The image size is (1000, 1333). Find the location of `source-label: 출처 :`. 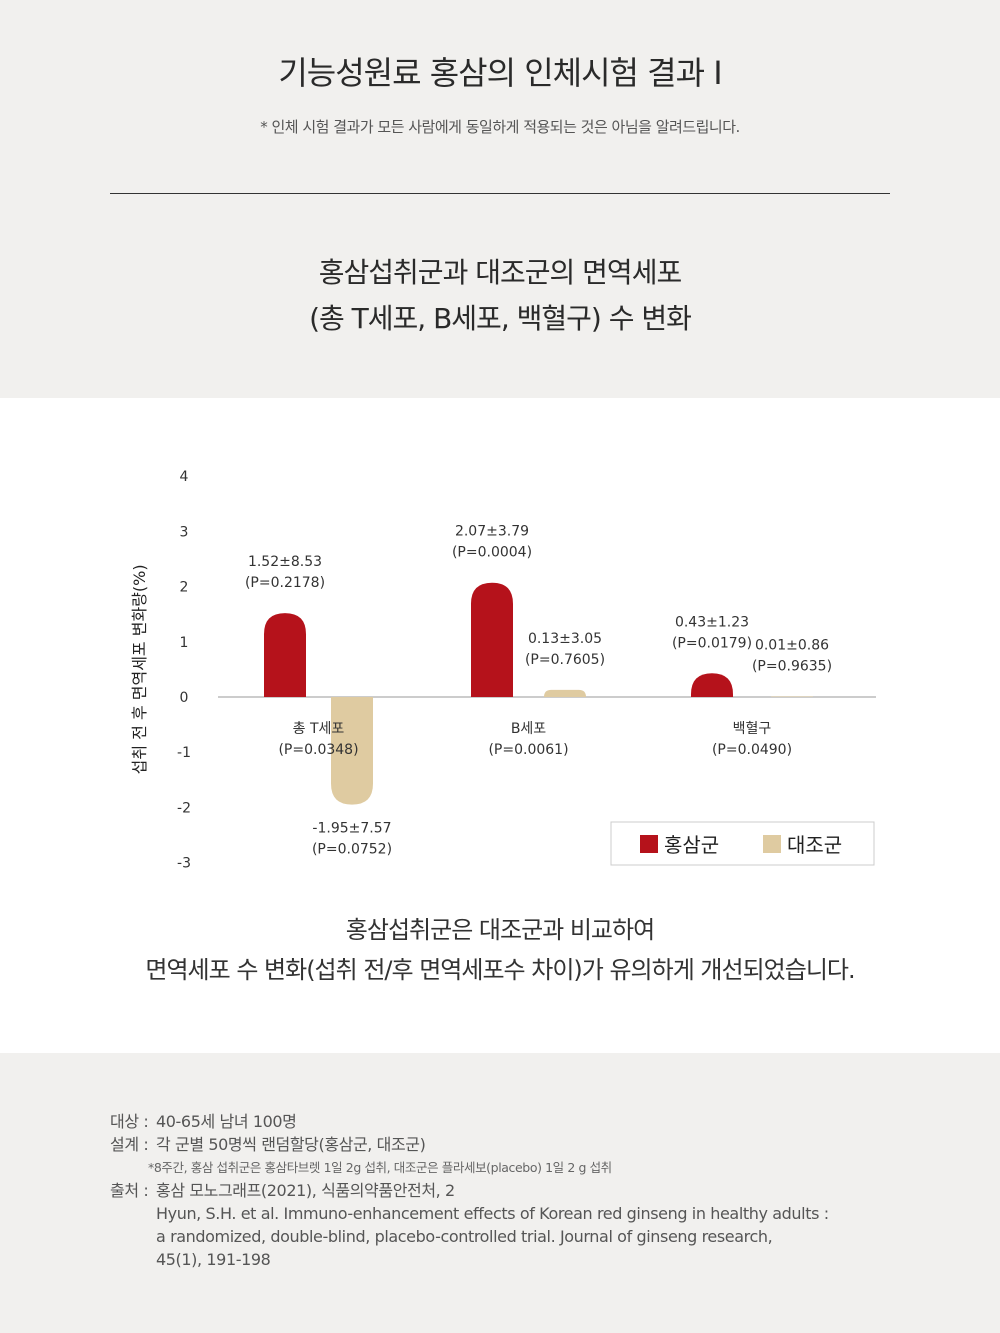

source-label: 출처 : is located at coordinates (129, 1190).